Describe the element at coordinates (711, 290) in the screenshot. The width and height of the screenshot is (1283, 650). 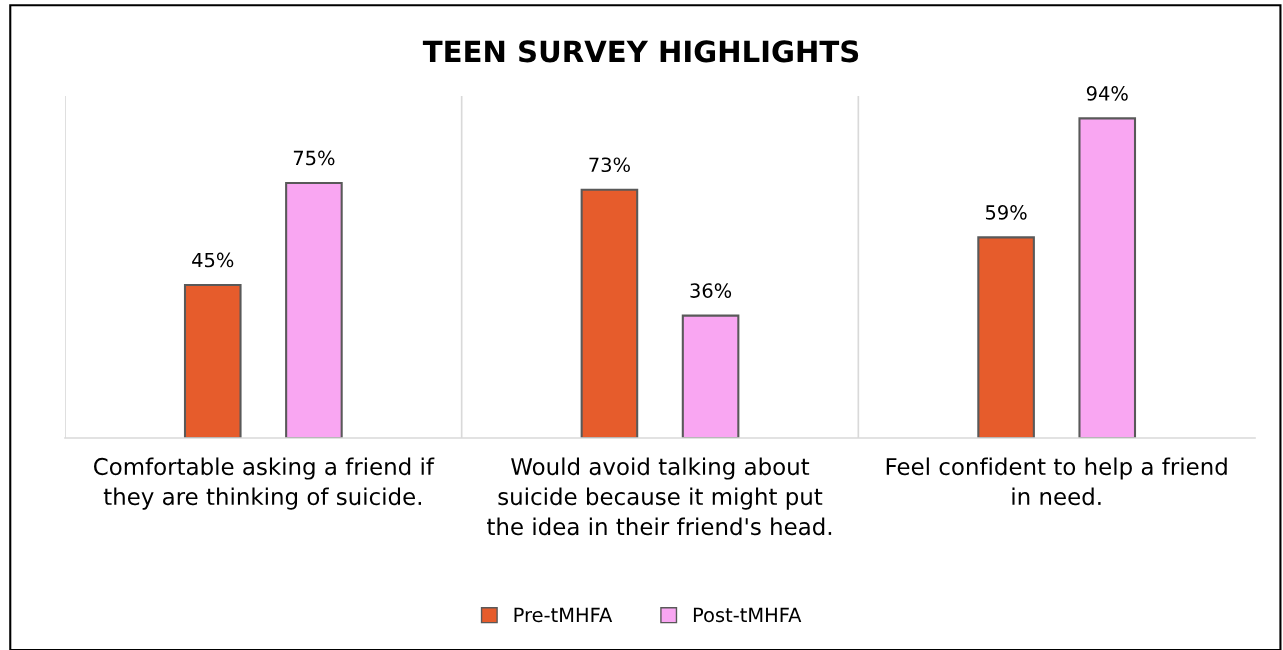
I see `data-label: 36%` at that location.